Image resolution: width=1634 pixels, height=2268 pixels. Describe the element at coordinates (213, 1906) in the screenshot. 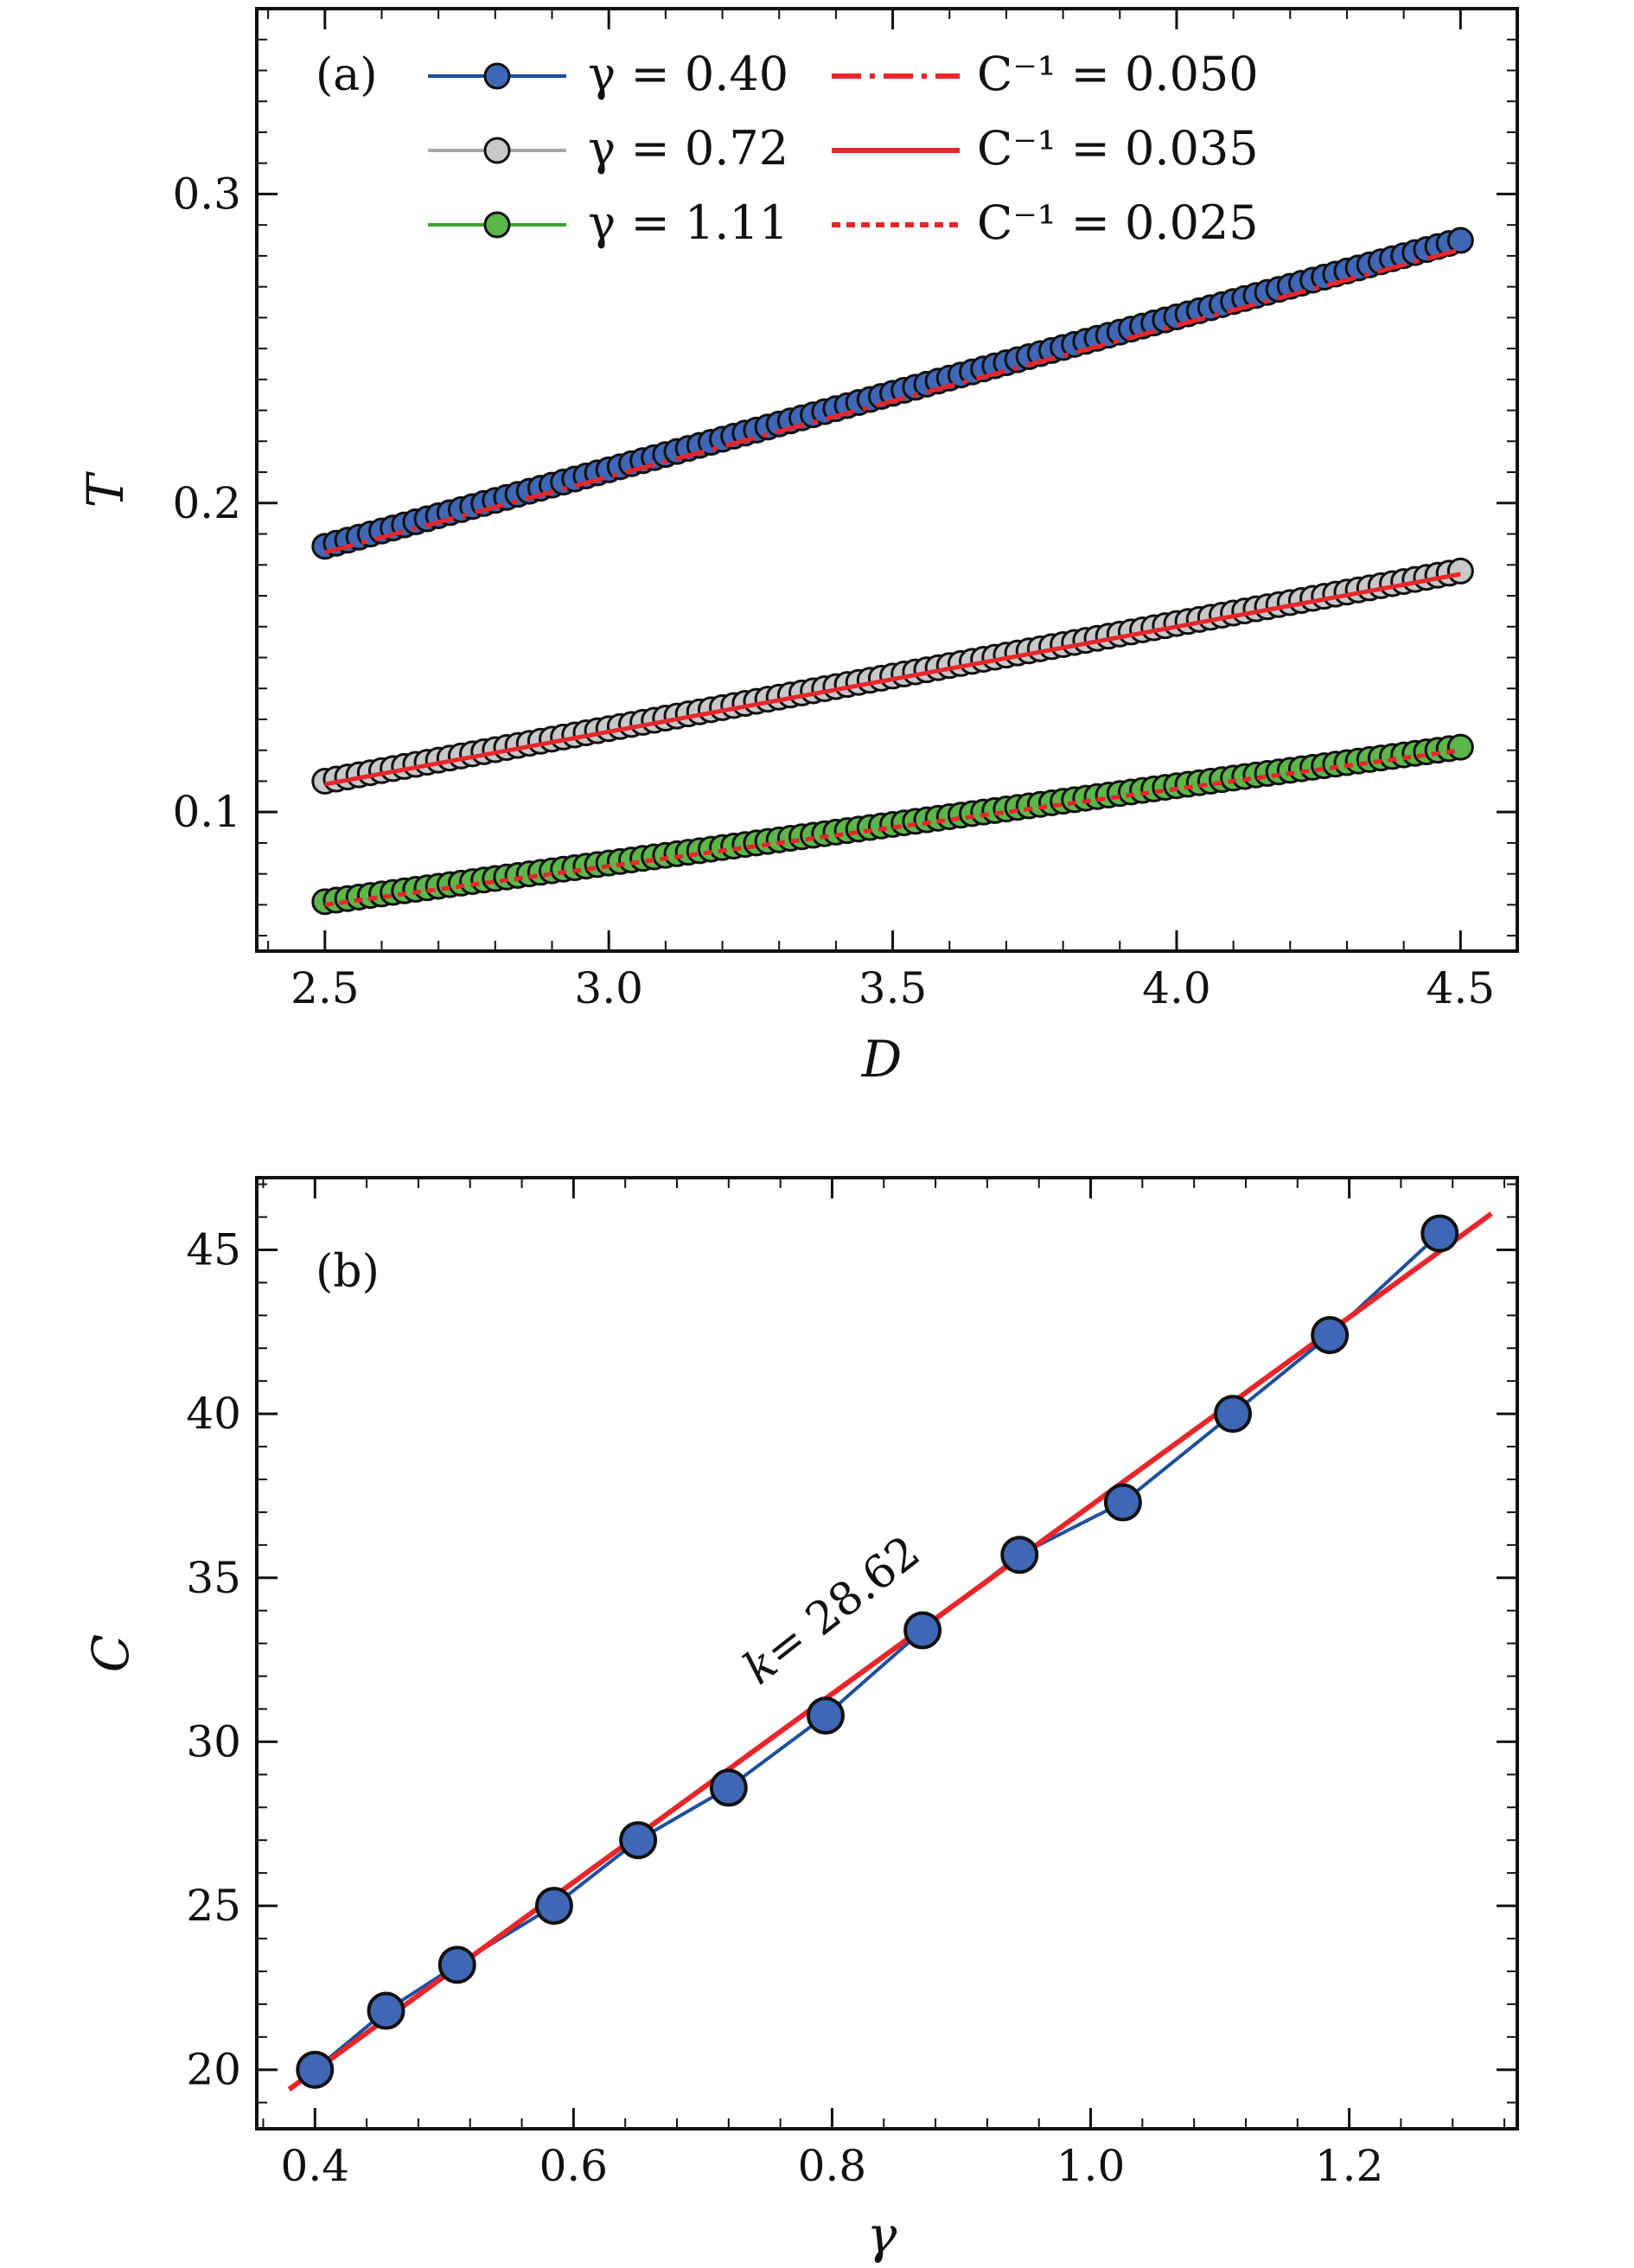

I see `y-tick-label-b: 25` at that location.